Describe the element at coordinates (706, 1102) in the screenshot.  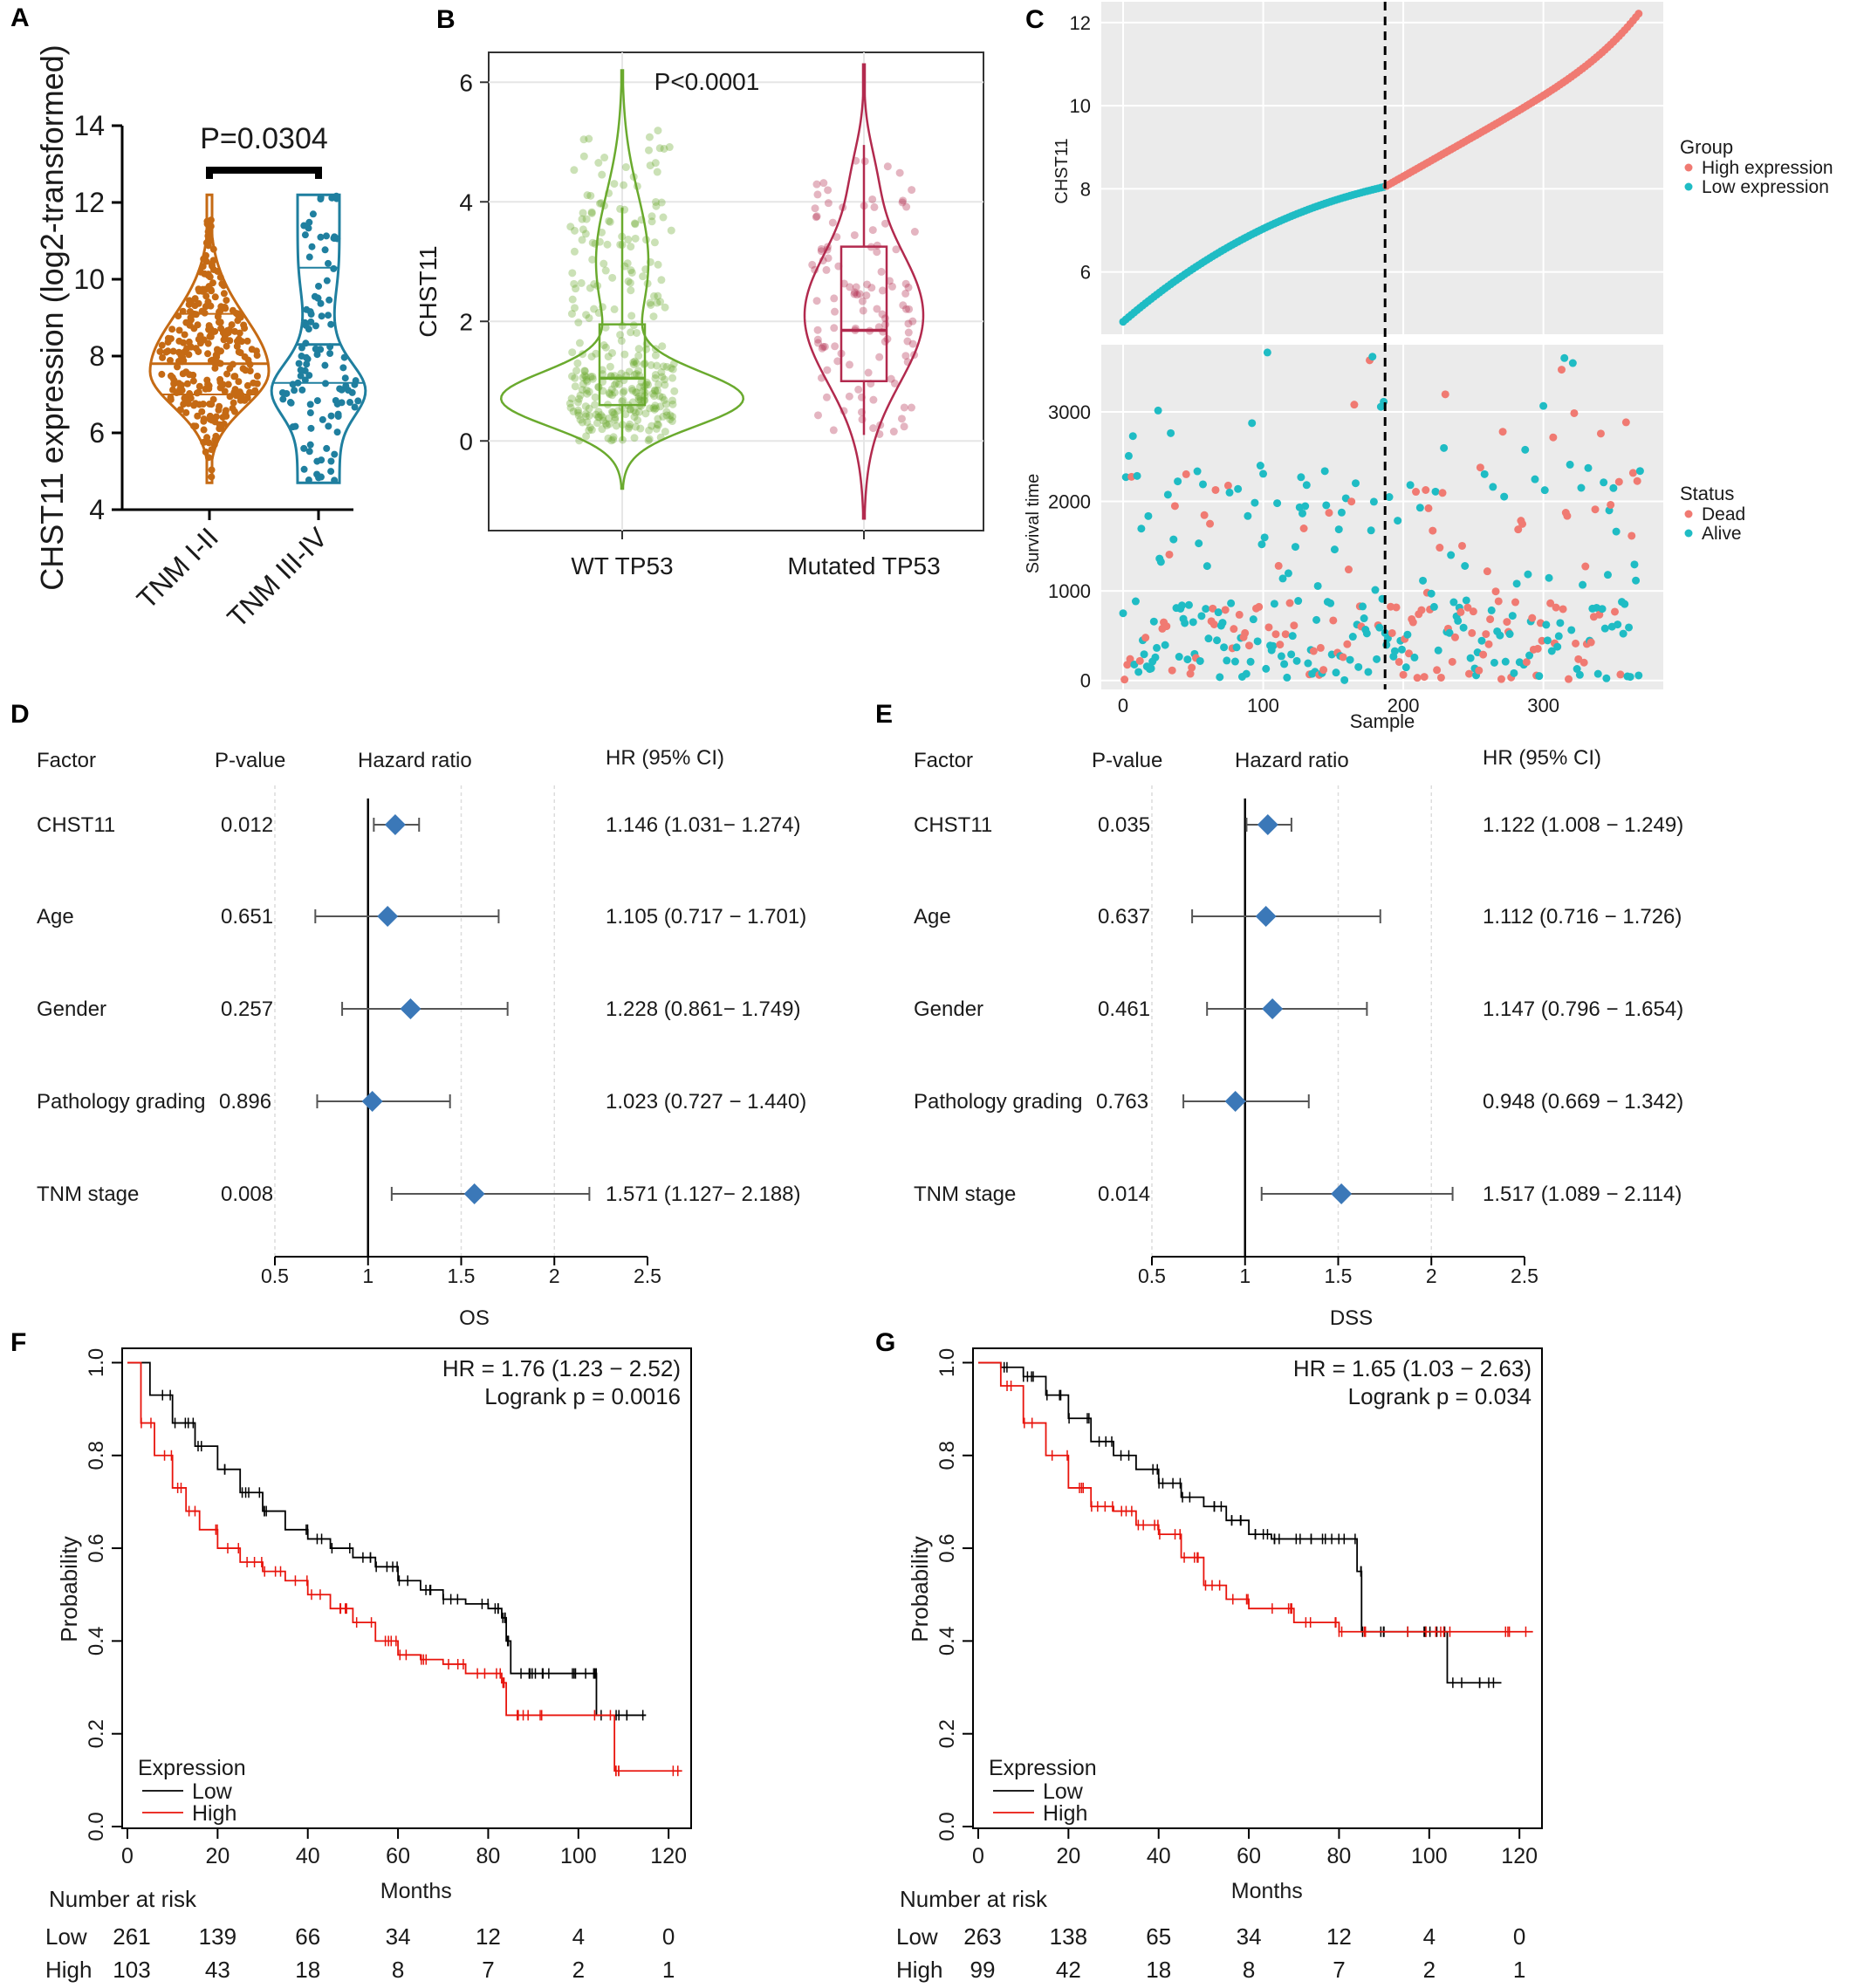
I see `hr-ci-text: 1.023 (0.727 − 1.440)` at that location.